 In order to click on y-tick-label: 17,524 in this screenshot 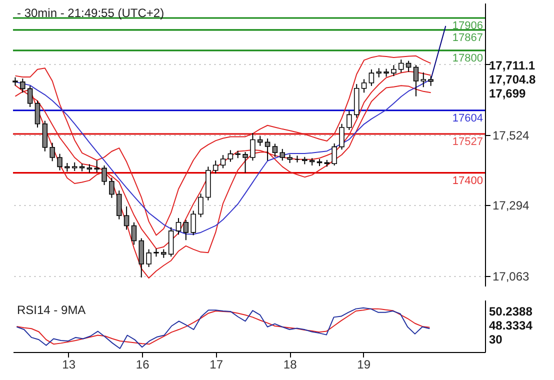, I will do `click(511, 135)`.